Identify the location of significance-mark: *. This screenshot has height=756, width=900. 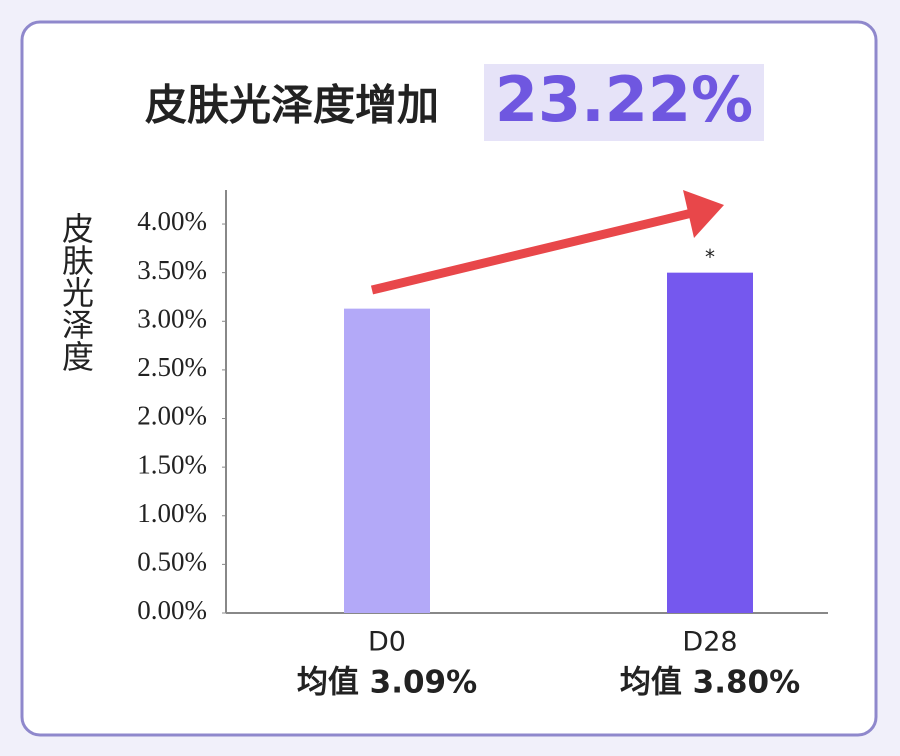
(710, 257).